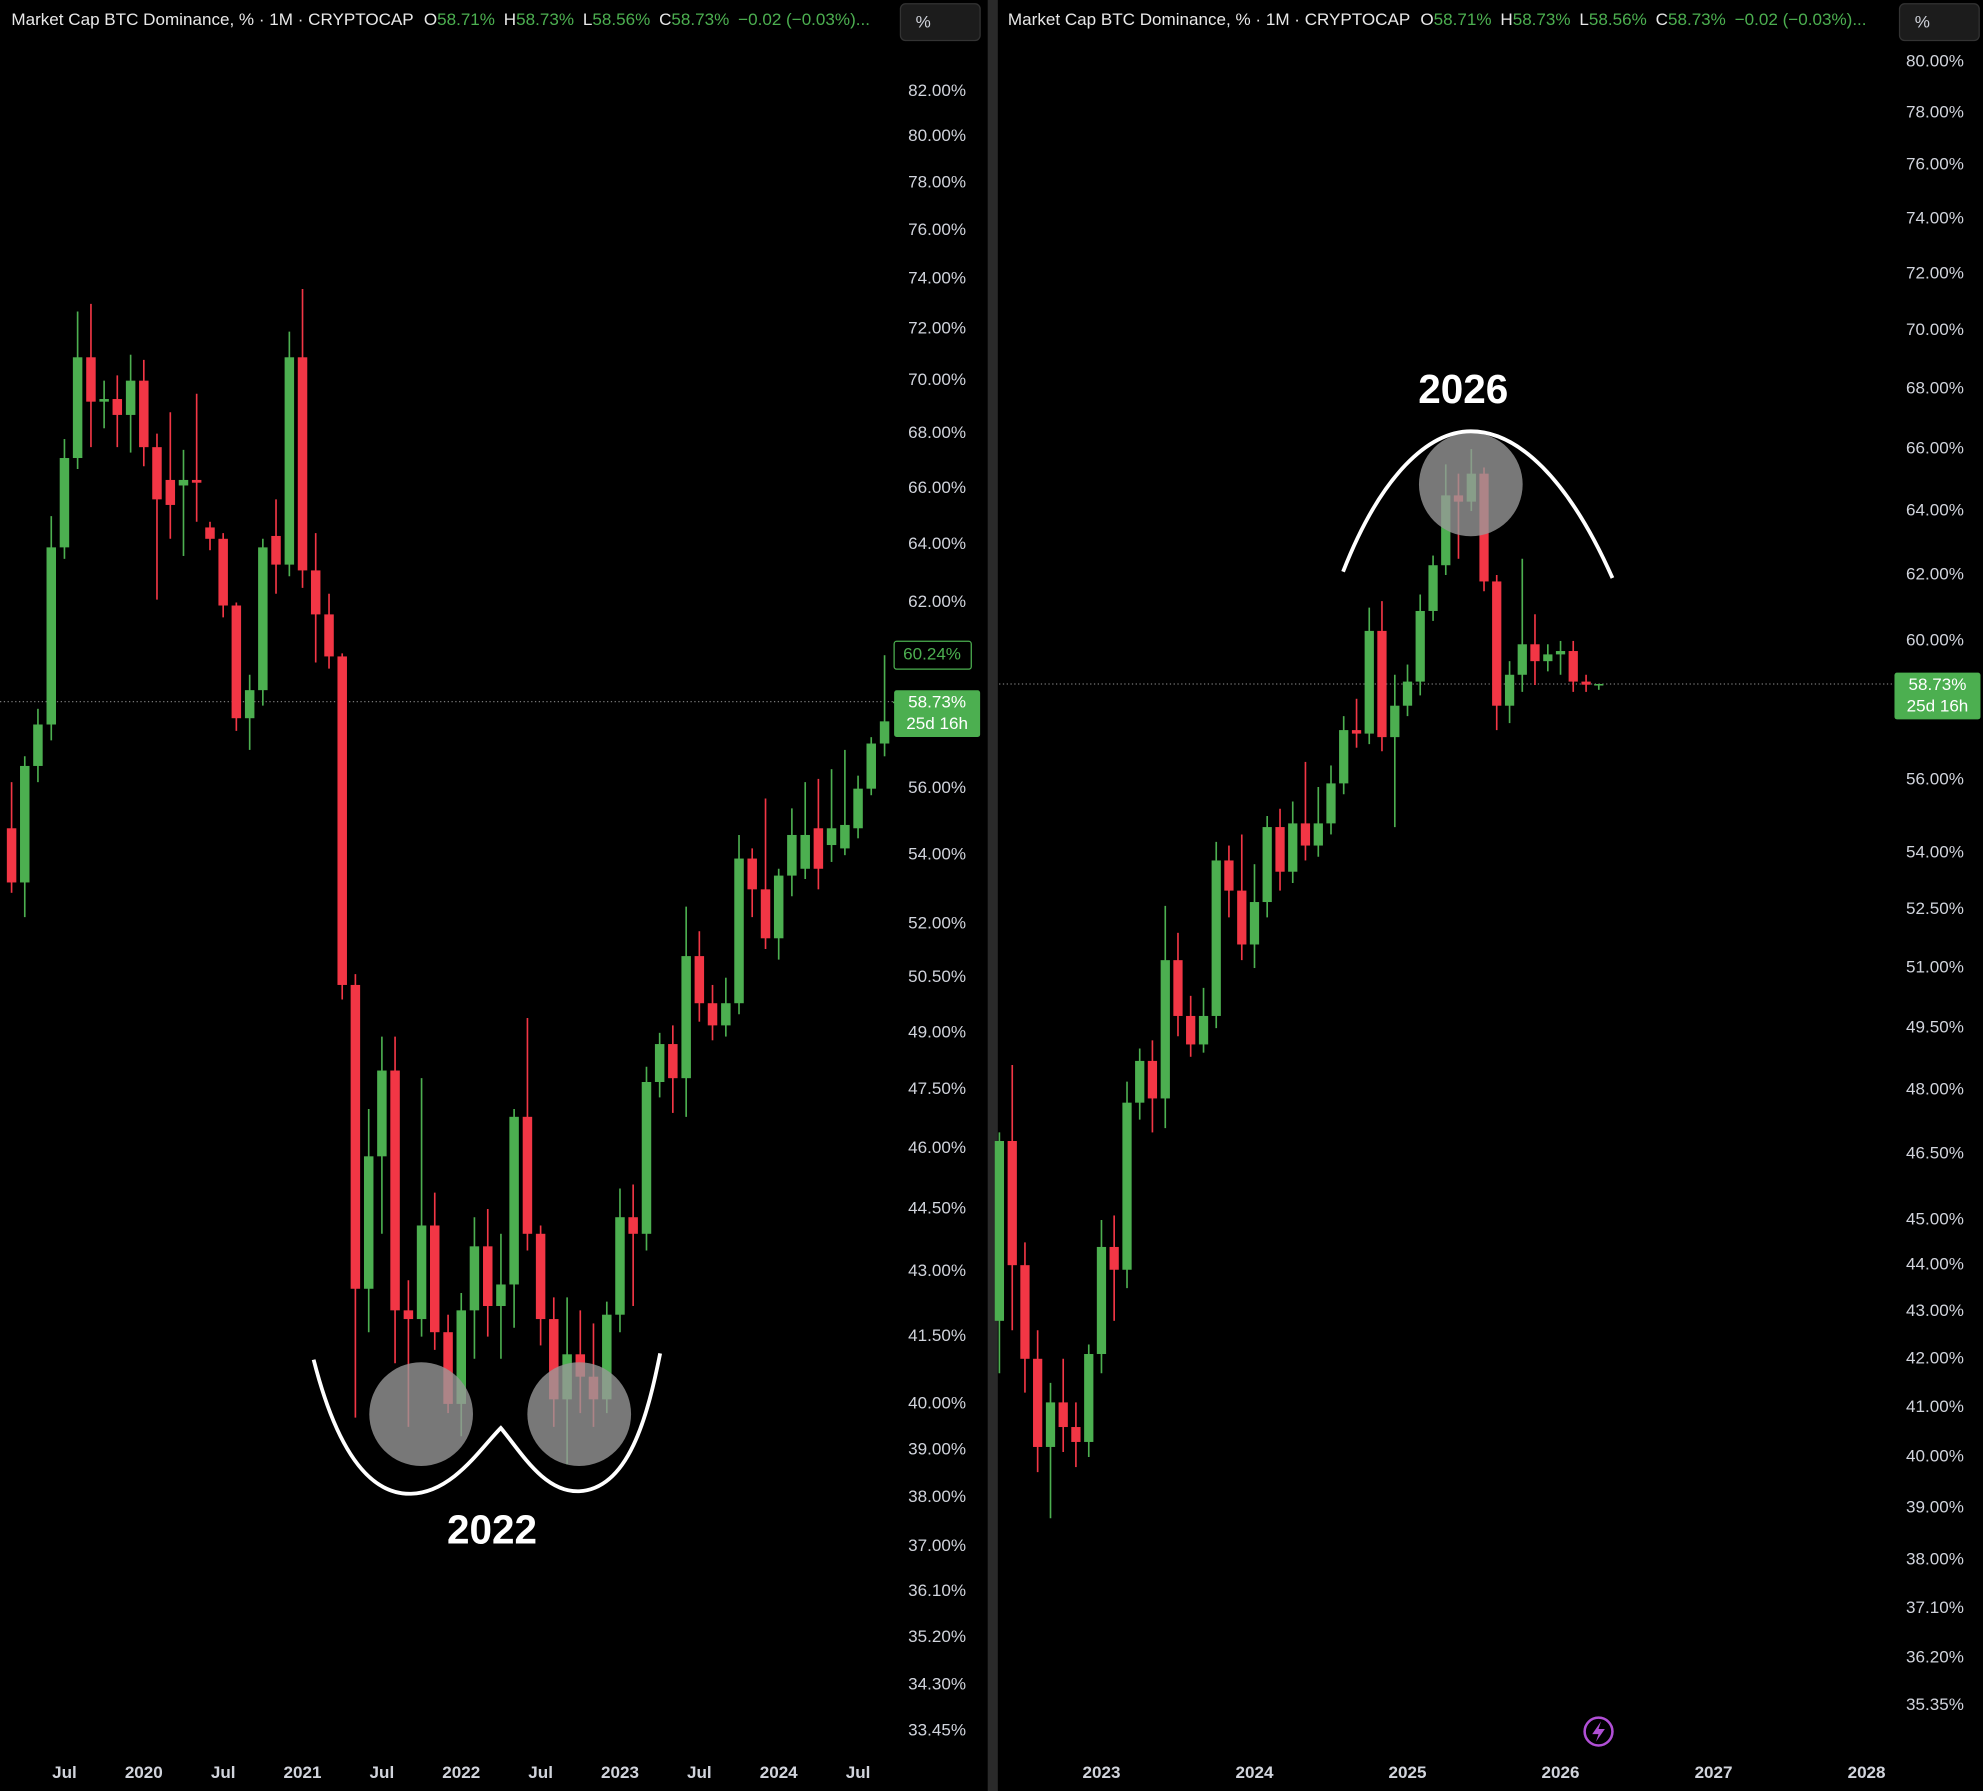 The image size is (1983, 1791). What do you see at coordinates (1935, 60) in the screenshot?
I see `y-tick-label: 80.00%` at bounding box center [1935, 60].